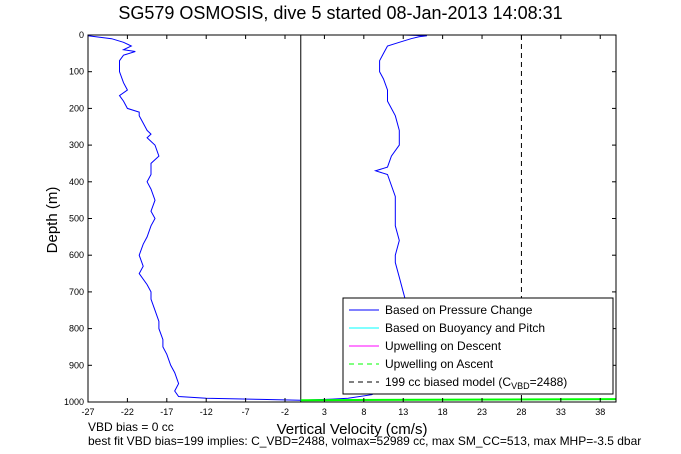  I want to click on legend-subscript: VBD, so click(520, 386).